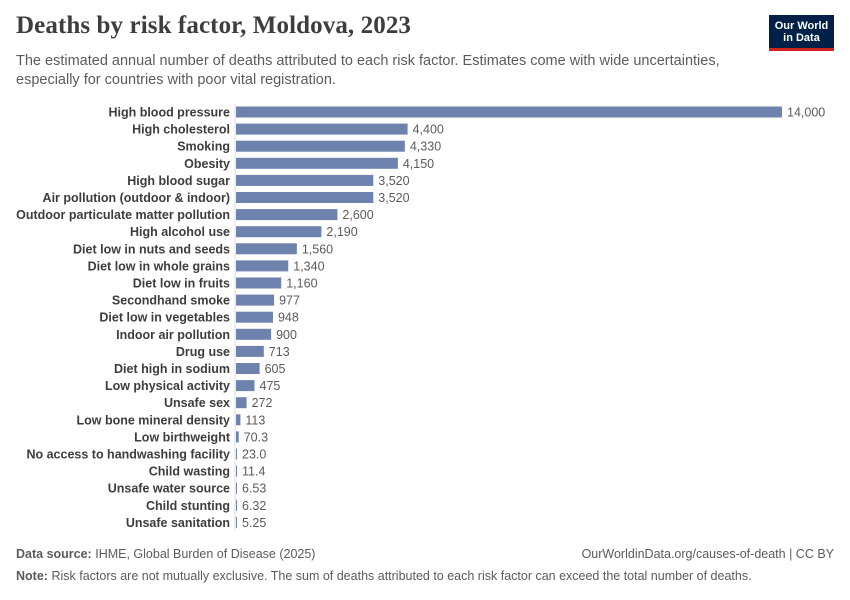 Image resolution: width=850 pixels, height=600 pixels. I want to click on value-label: 1,340, so click(308, 266).